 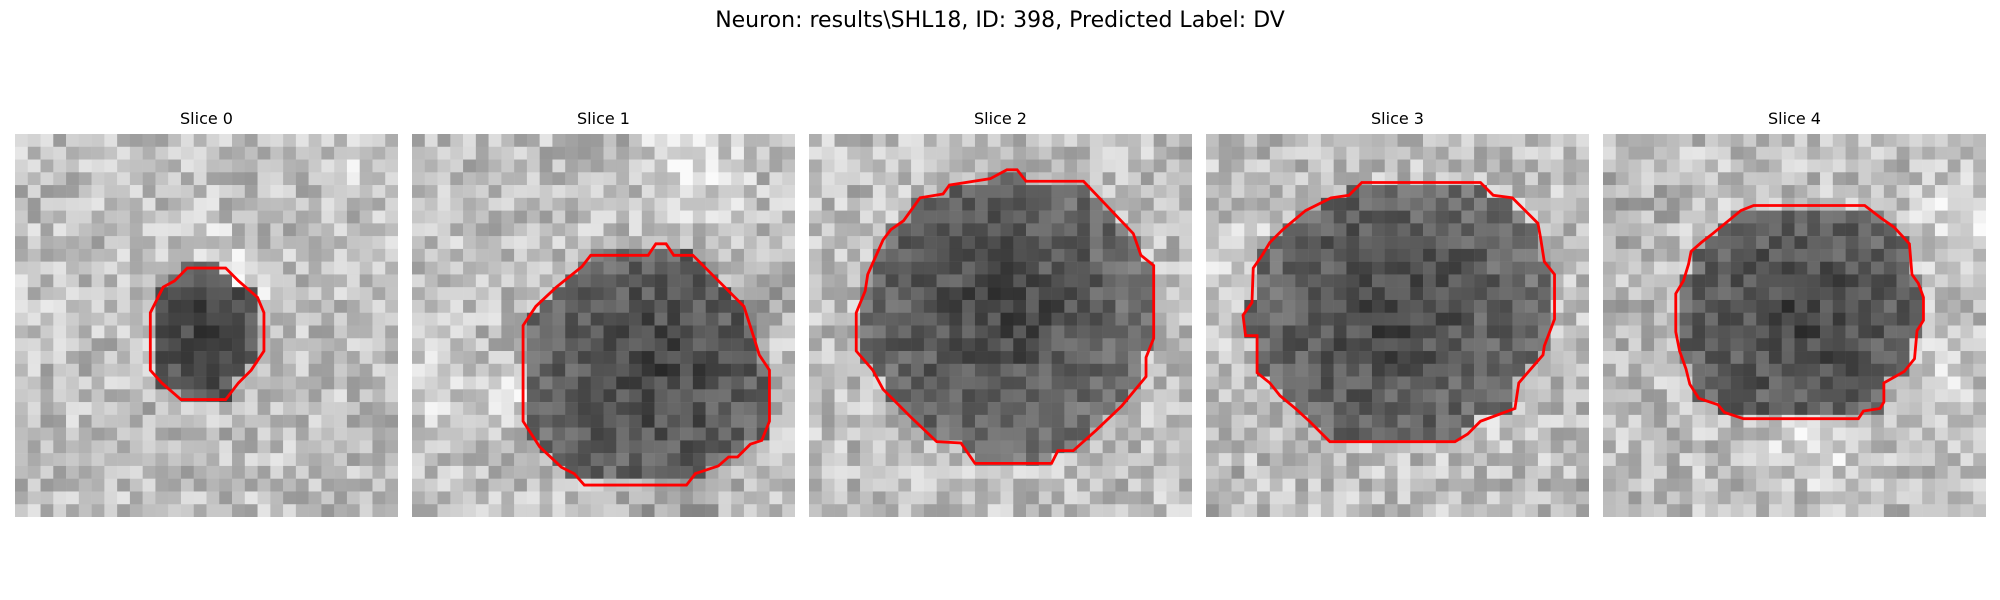 I want to click on slice-title: Slice 1, so click(x=603, y=118).